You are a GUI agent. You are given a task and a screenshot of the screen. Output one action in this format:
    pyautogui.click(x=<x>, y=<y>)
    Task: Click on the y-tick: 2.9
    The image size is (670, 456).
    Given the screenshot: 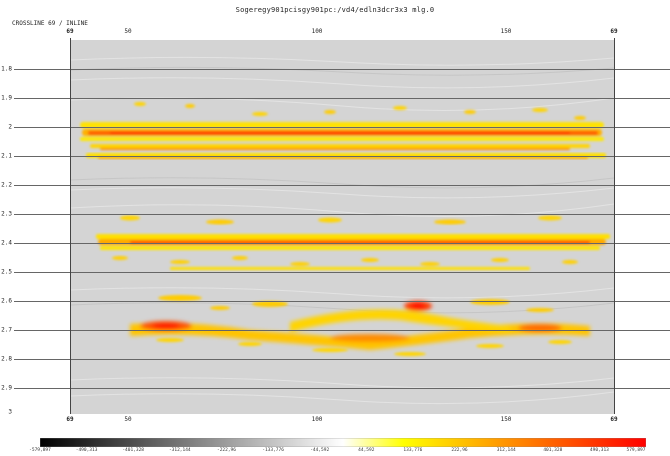 What is the action you would take?
    pyautogui.click(x=6, y=388)
    